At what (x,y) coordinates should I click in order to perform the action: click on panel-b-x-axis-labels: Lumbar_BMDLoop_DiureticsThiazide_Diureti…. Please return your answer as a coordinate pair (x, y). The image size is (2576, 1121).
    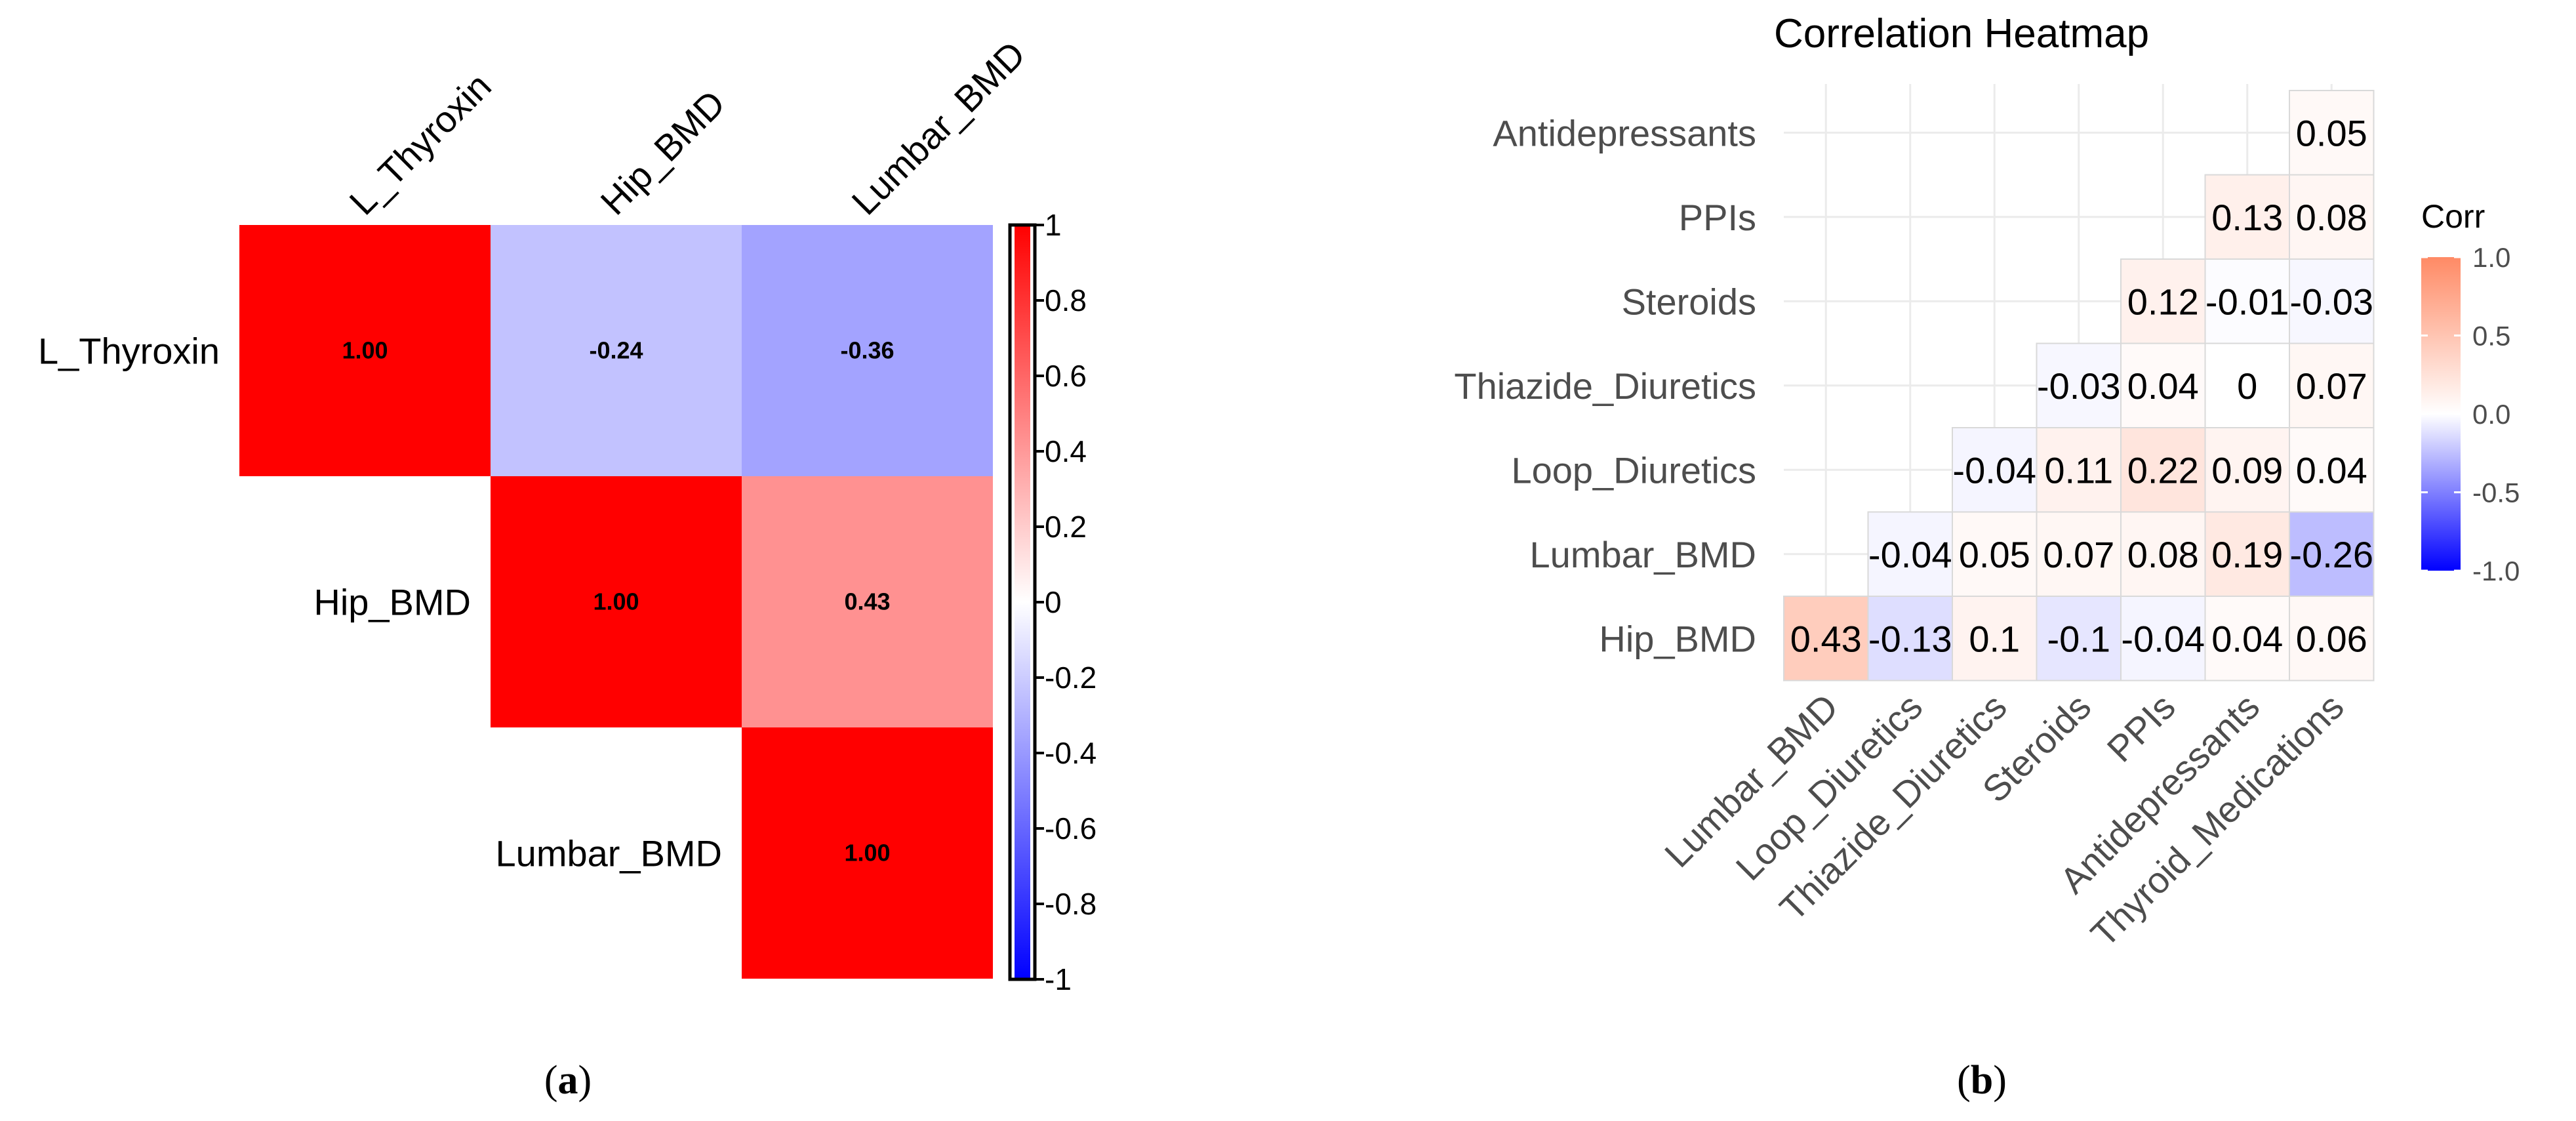
    Looking at the image, I should click on (2004, 819).